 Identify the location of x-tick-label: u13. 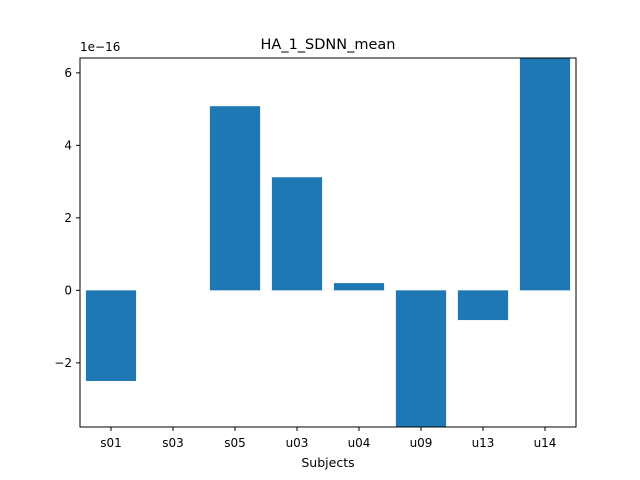
(483, 443).